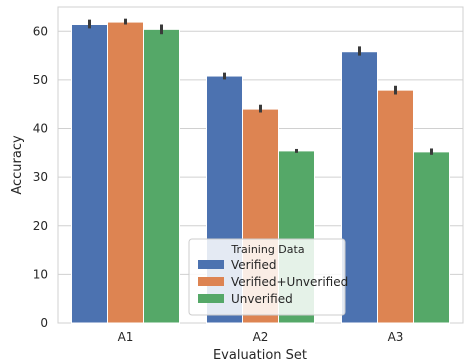 The height and width of the screenshot is (362, 470). Describe the element at coordinates (89, 174) in the screenshot. I see `bar-a1-verified` at that location.